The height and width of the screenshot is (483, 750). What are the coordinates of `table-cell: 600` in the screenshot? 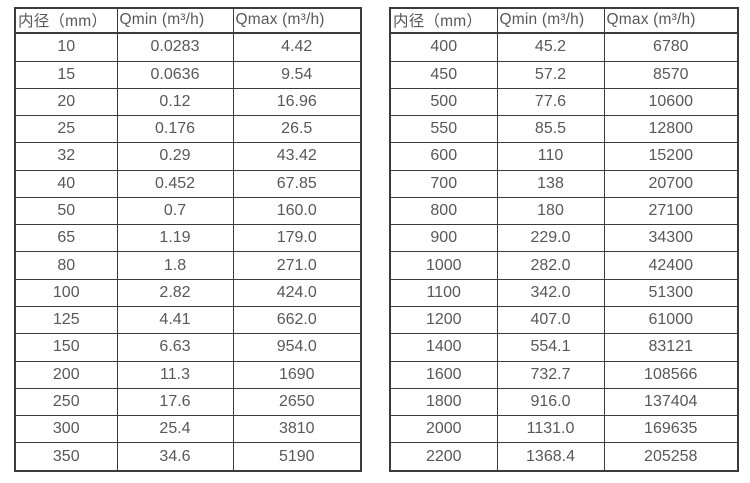 It's located at (443, 156).